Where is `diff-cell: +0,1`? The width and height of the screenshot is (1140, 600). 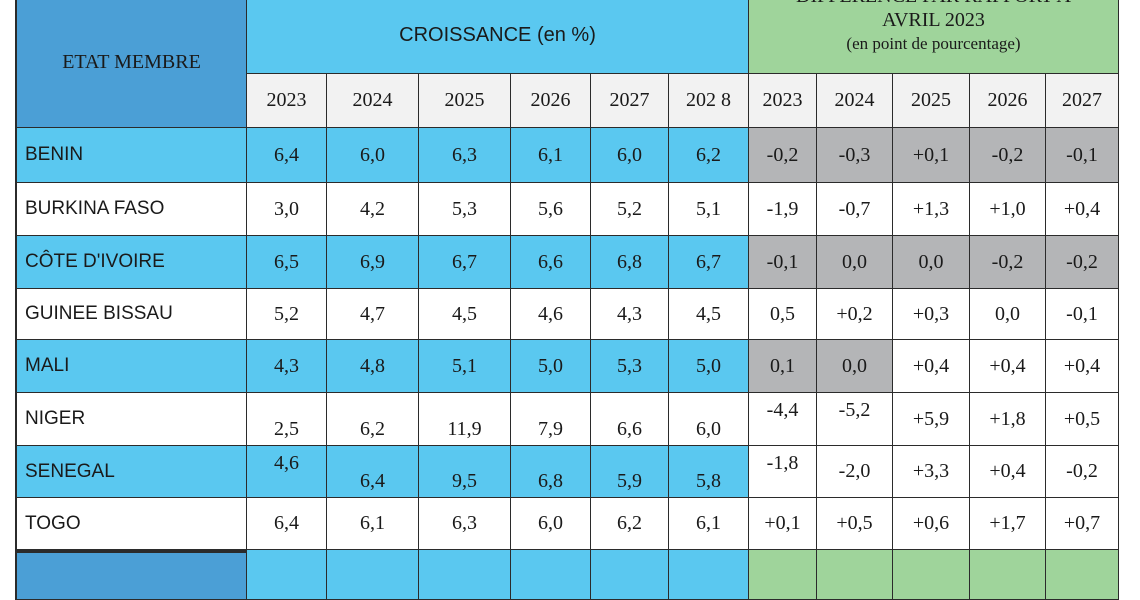 diff-cell: +0,1 is located at coordinates (931, 155).